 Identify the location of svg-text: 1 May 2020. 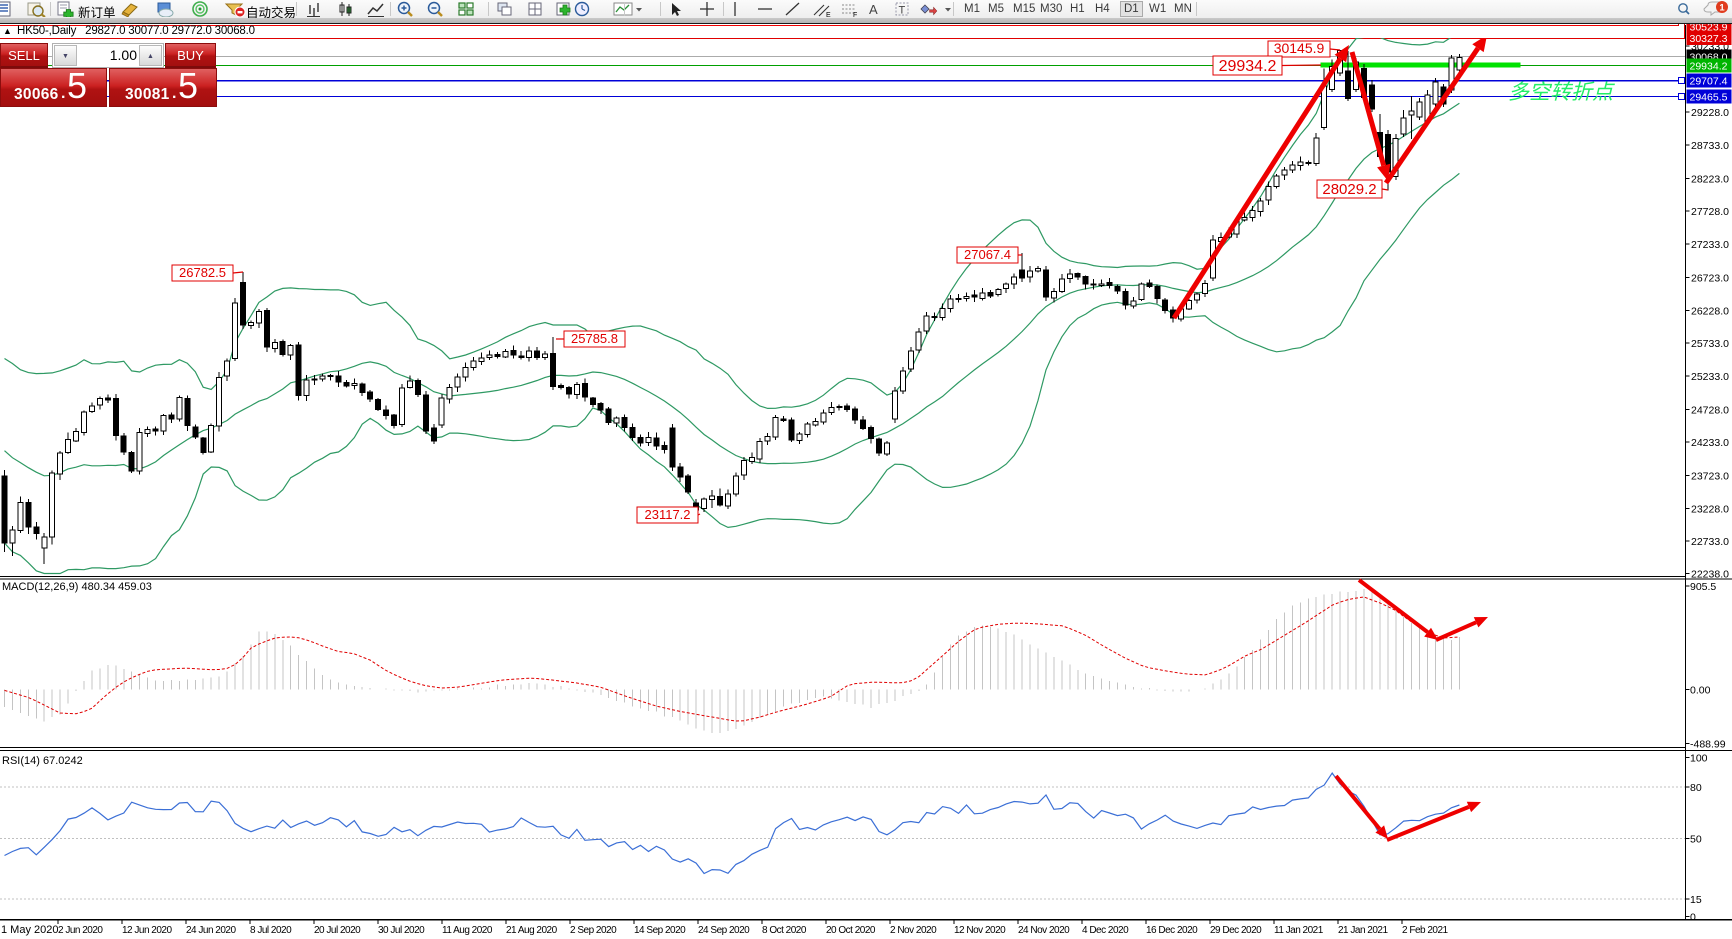
(29, 930).